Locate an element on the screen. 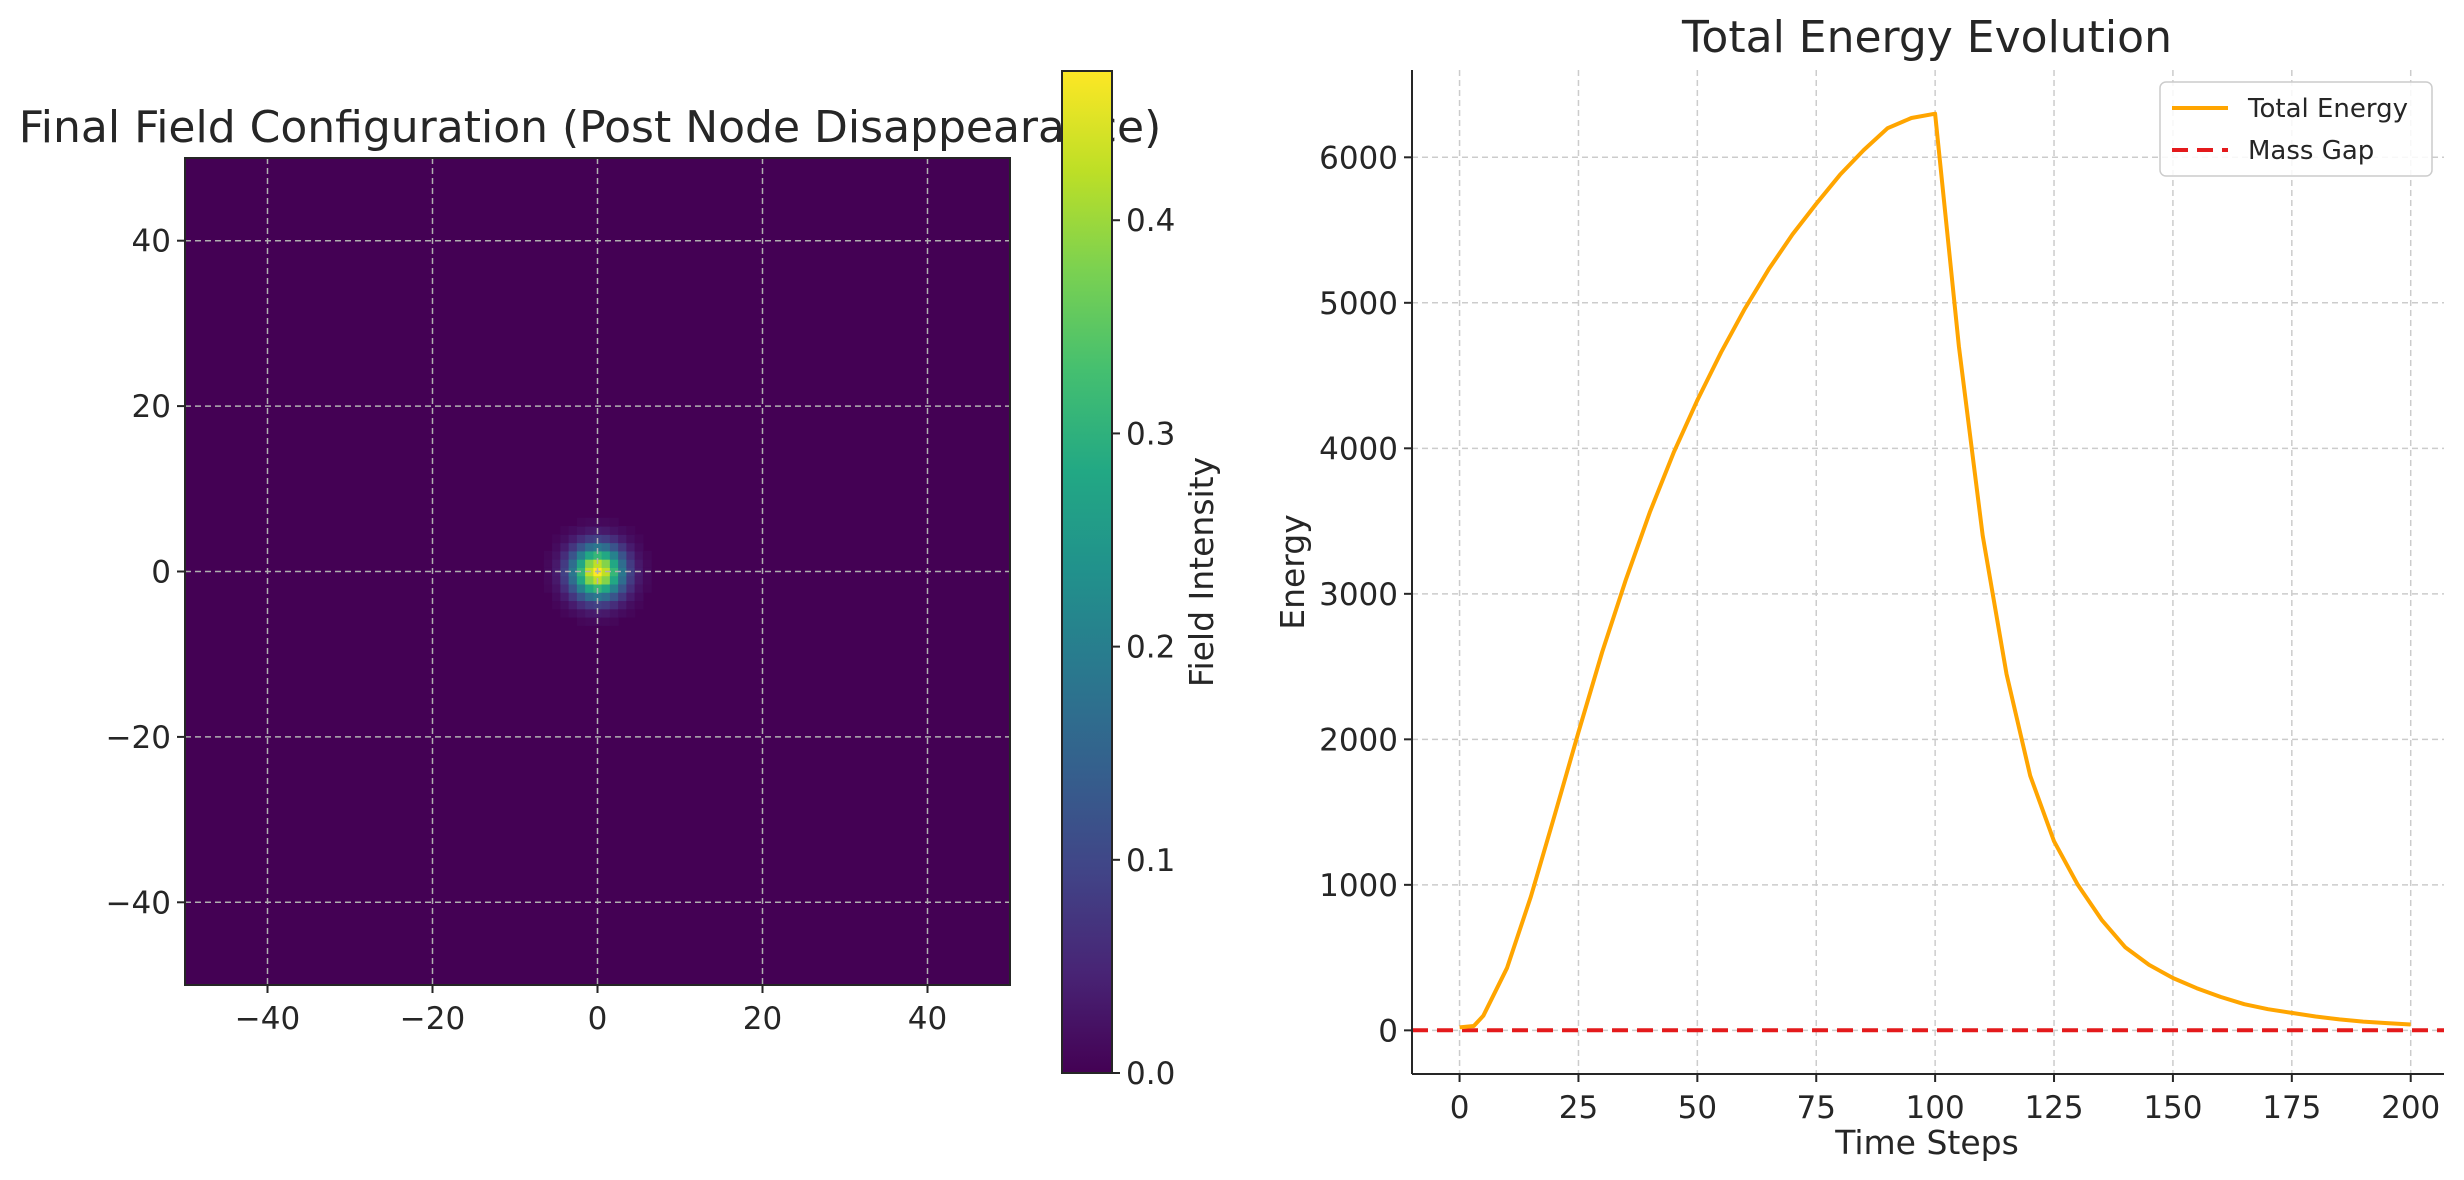 Image resolution: width=2464 pixels, height=1180 pixels. line-y-tick-label: 6000 is located at coordinates (1358, 158).